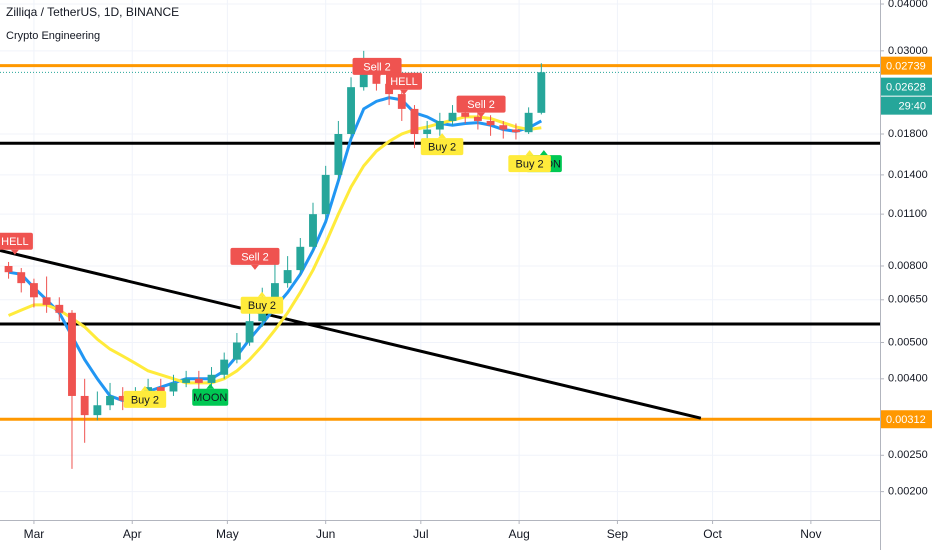 The image size is (932, 550). I want to click on last-price-tag-box, so click(906, 86).